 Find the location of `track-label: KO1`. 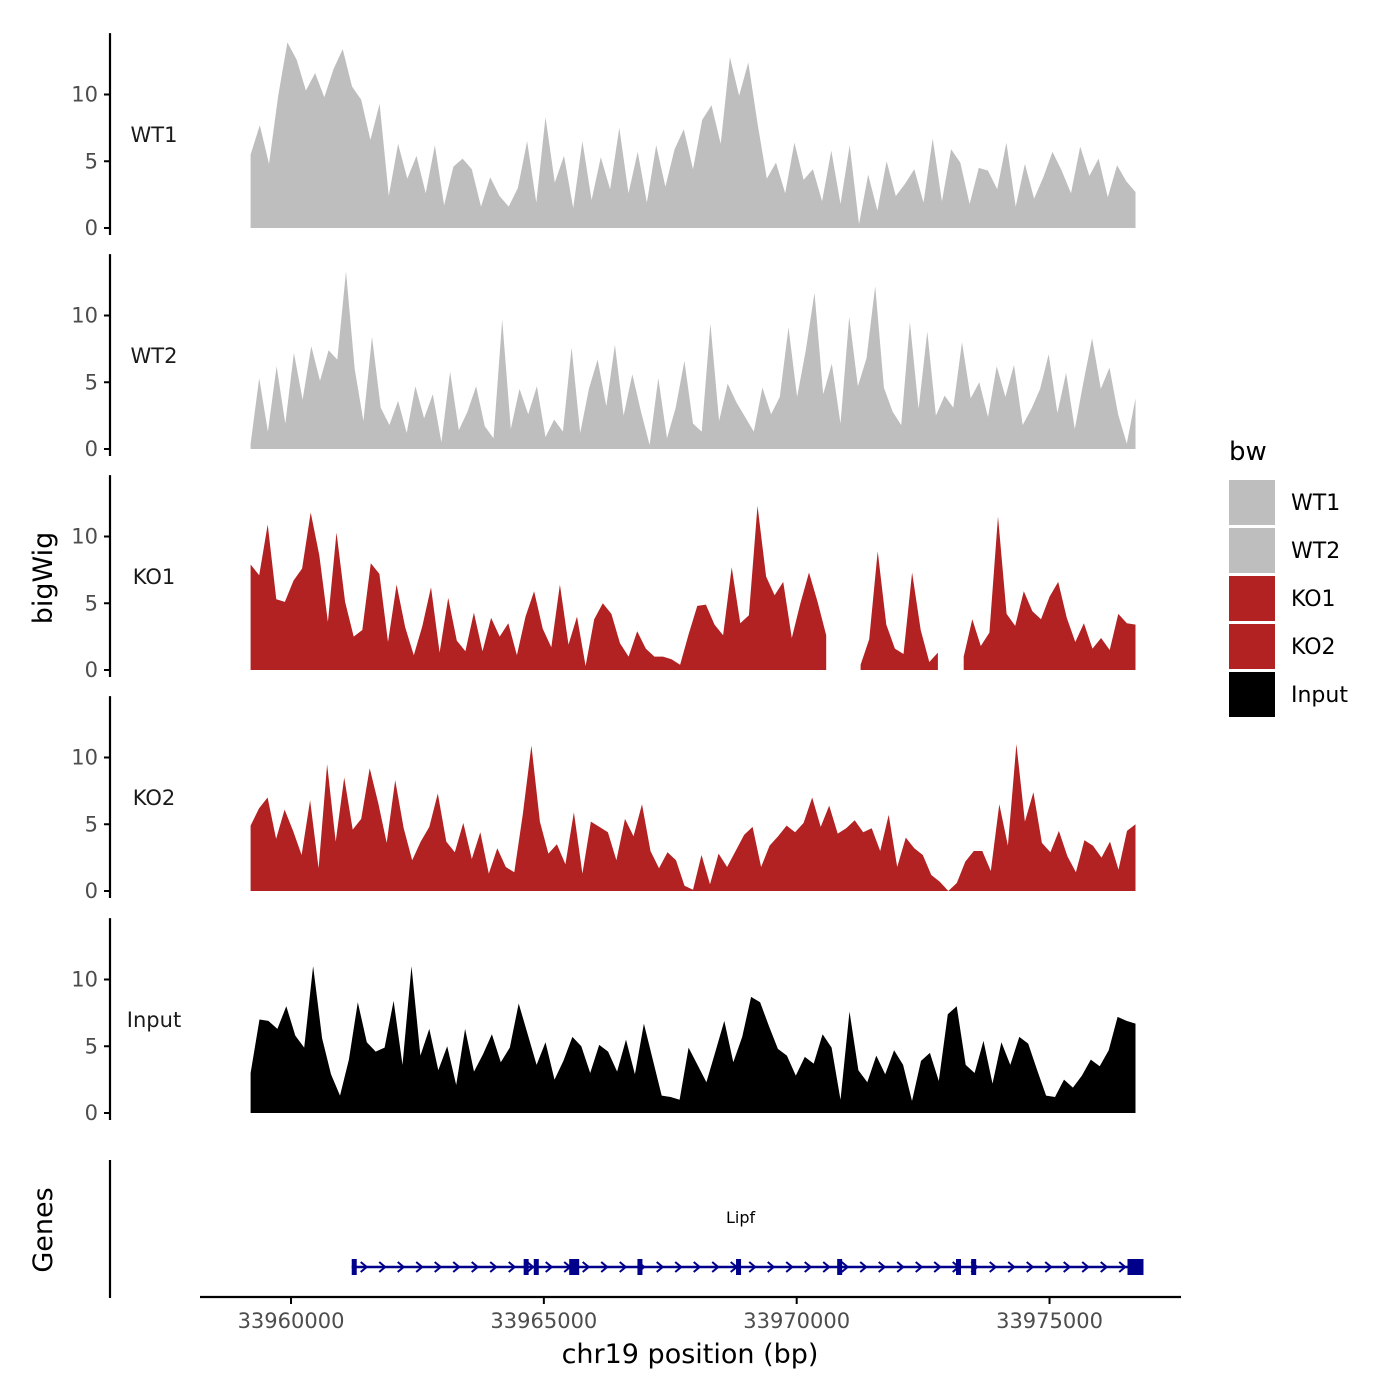

track-label: KO1 is located at coordinates (154, 577).